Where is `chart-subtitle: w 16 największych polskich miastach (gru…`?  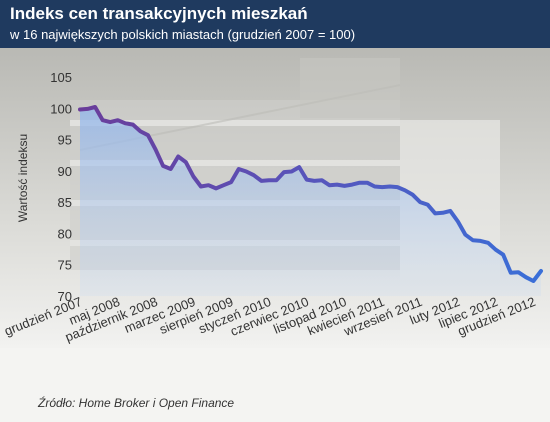 chart-subtitle: w 16 największych polskich miastach (gru… is located at coordinates (183, 34).